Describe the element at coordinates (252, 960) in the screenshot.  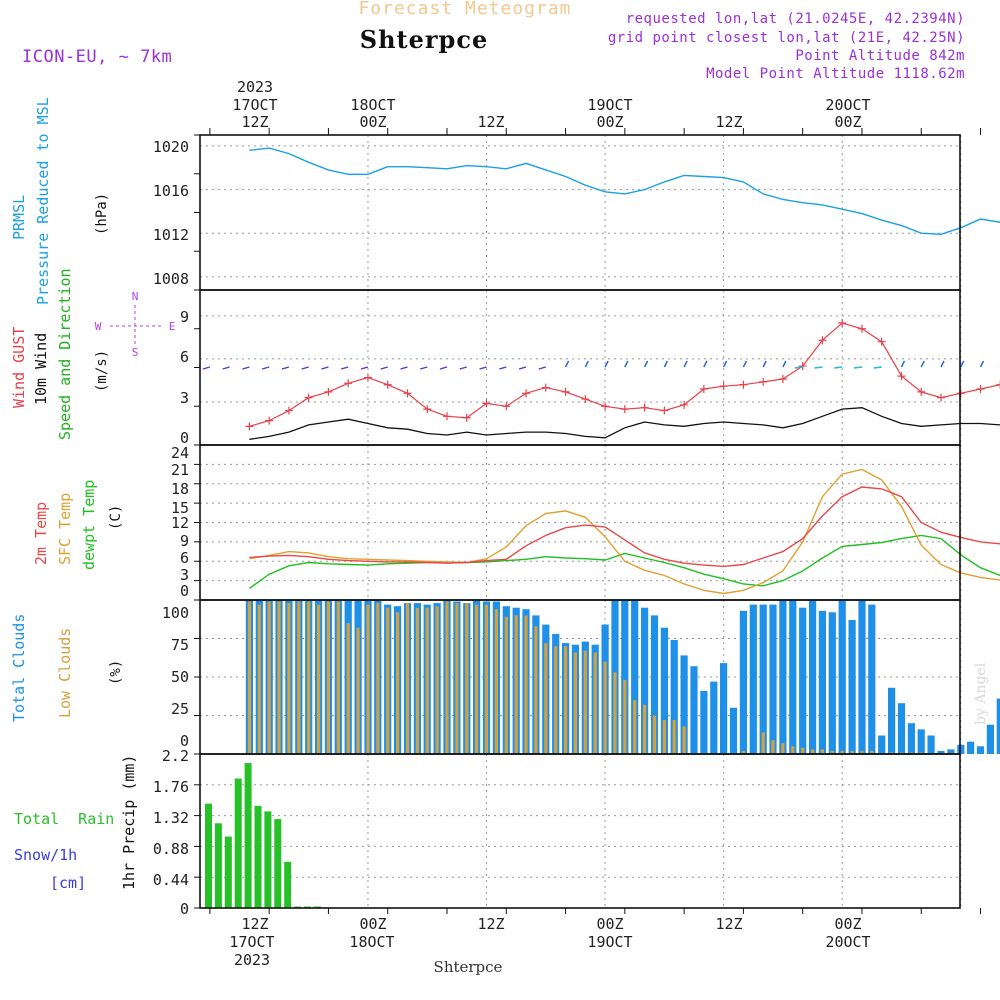
I see `year-label-bottom: 2023` at that location.